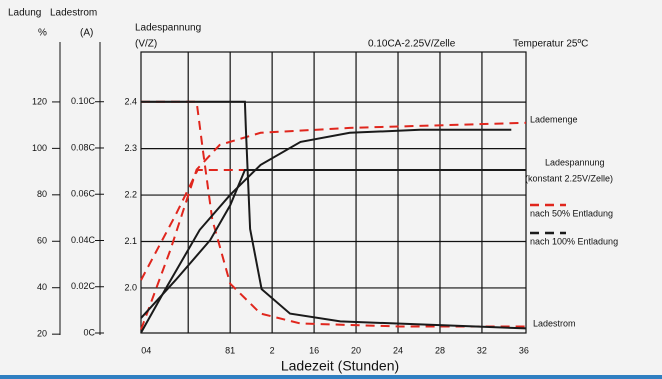 The width and height of the screenshot is (662, 379). Describe the element at coordinates (554, 119) in the screenshot. I see `curve-label: Lademenge` at that location.